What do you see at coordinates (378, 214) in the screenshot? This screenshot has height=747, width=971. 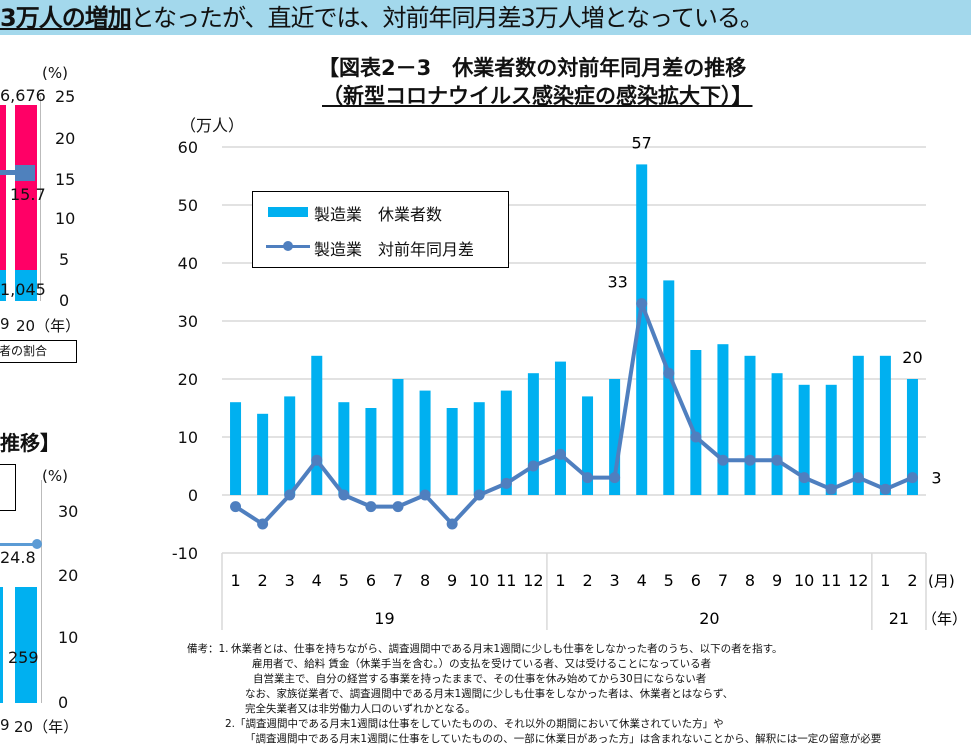 I see `legend-bar-label: 製造業 休業者数` at bounding box center [378, 214].